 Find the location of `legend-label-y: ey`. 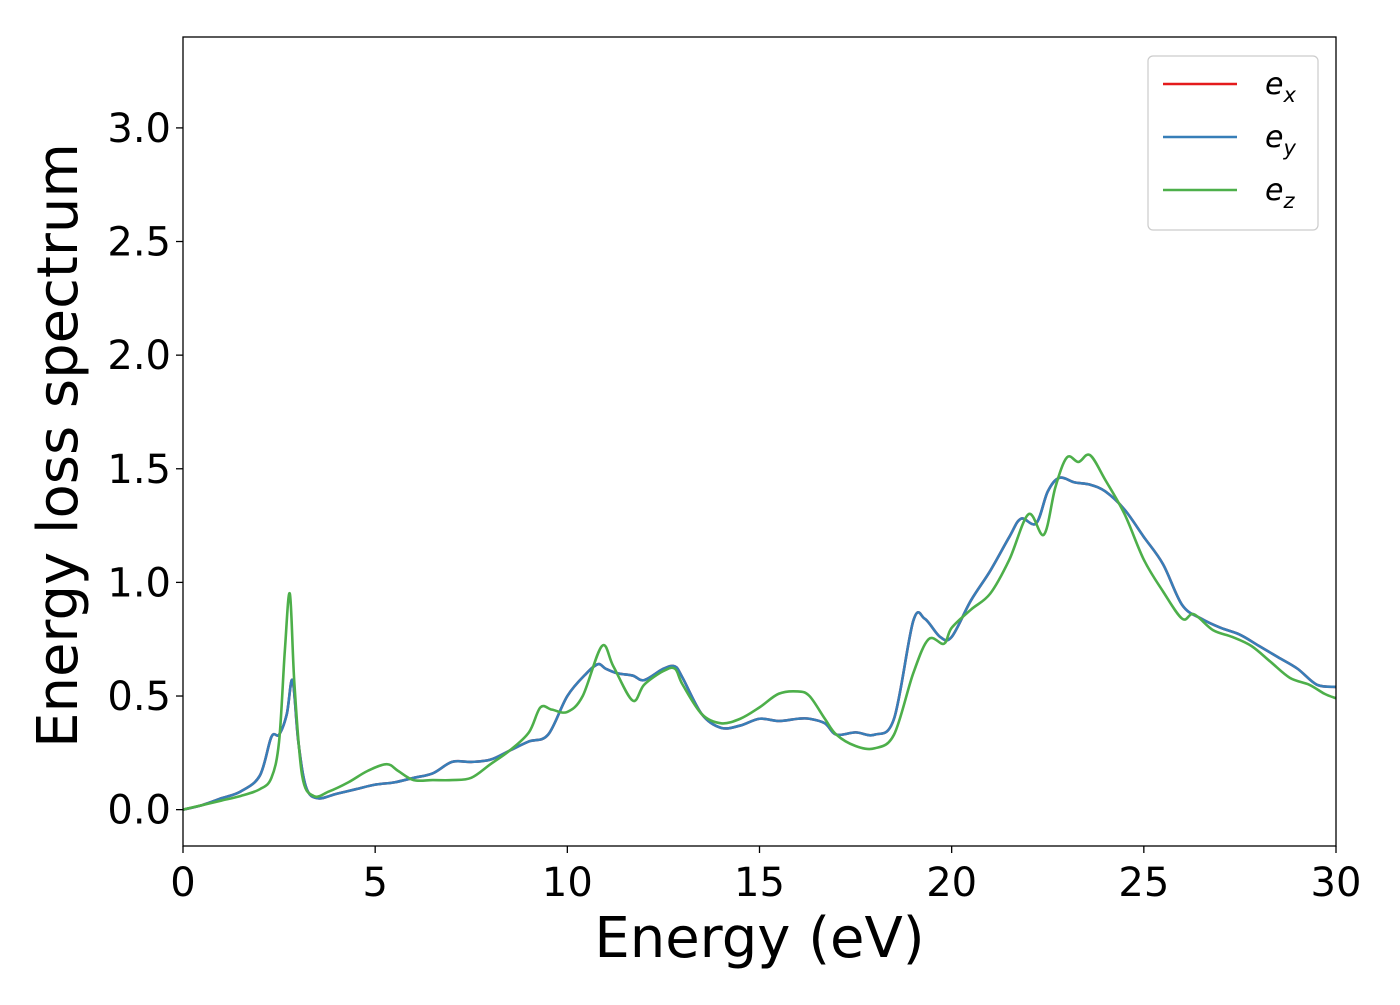

legend-label-y: ey is located at coordinates (1280, 140).